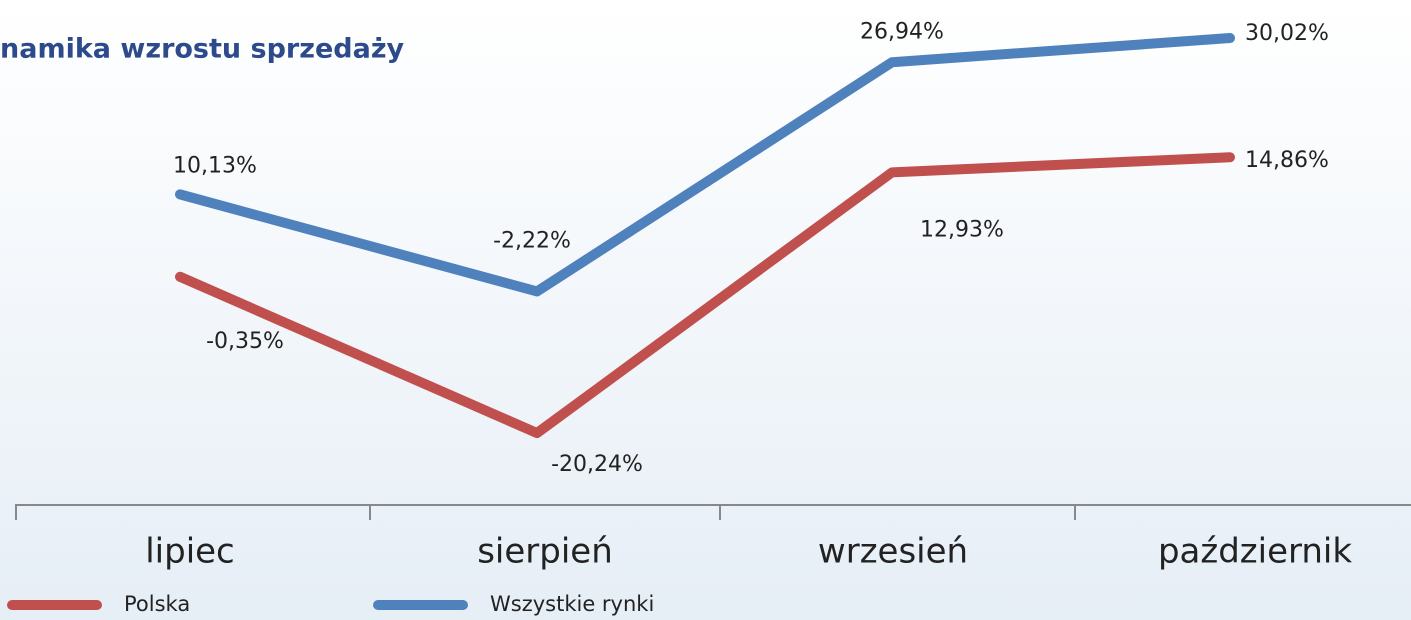 The width and height of the screenshot is (1411, 620). I want to click on data-label: -2,22%, so click(532, 240).